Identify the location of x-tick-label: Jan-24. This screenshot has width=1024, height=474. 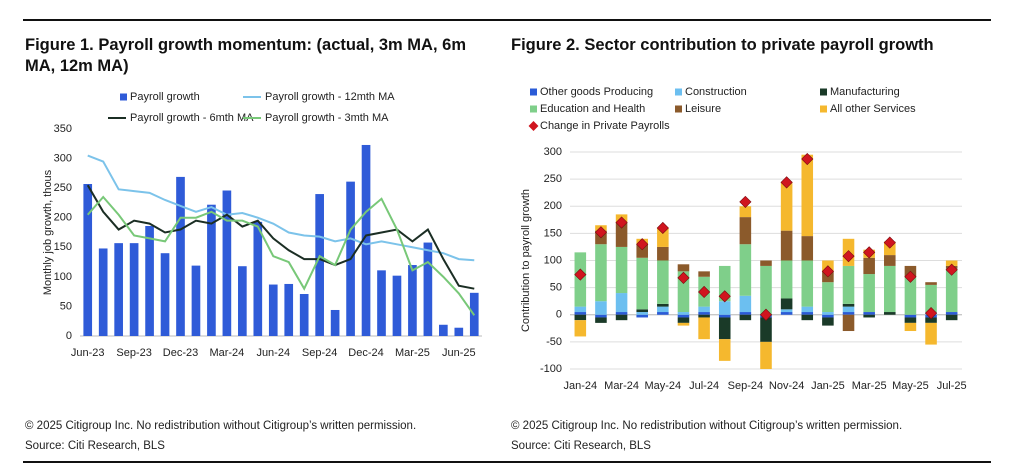
(580, 386).